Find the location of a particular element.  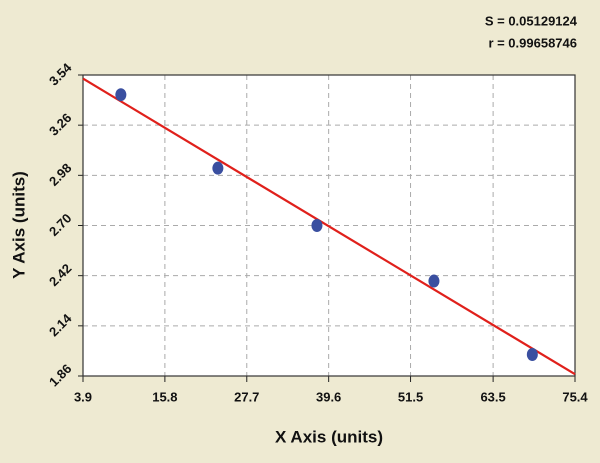

x-tick-label: 63.5 is located at coordinates (492, 396).